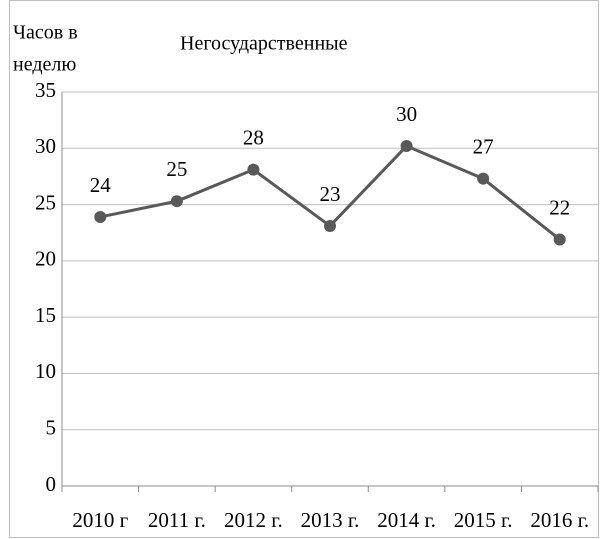 The width and height of the screenshot is (600, 539). I want to click on y-axis-label: неделю, so click(44, 65).